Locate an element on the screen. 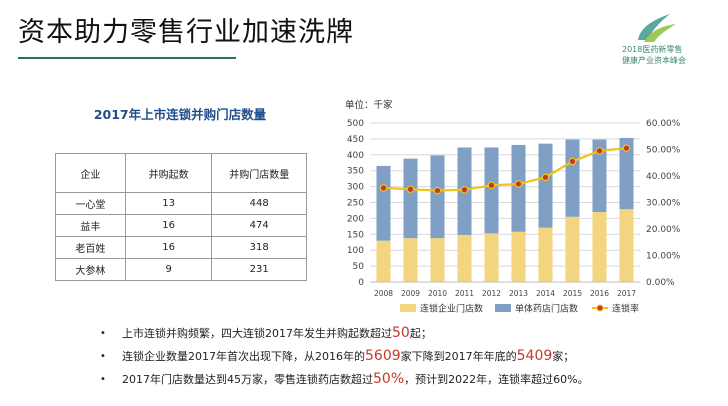 Image resolution: width=728 pixels, height=406 pixels. table-header-cell: 企业 is located at coordinates (90, 173).